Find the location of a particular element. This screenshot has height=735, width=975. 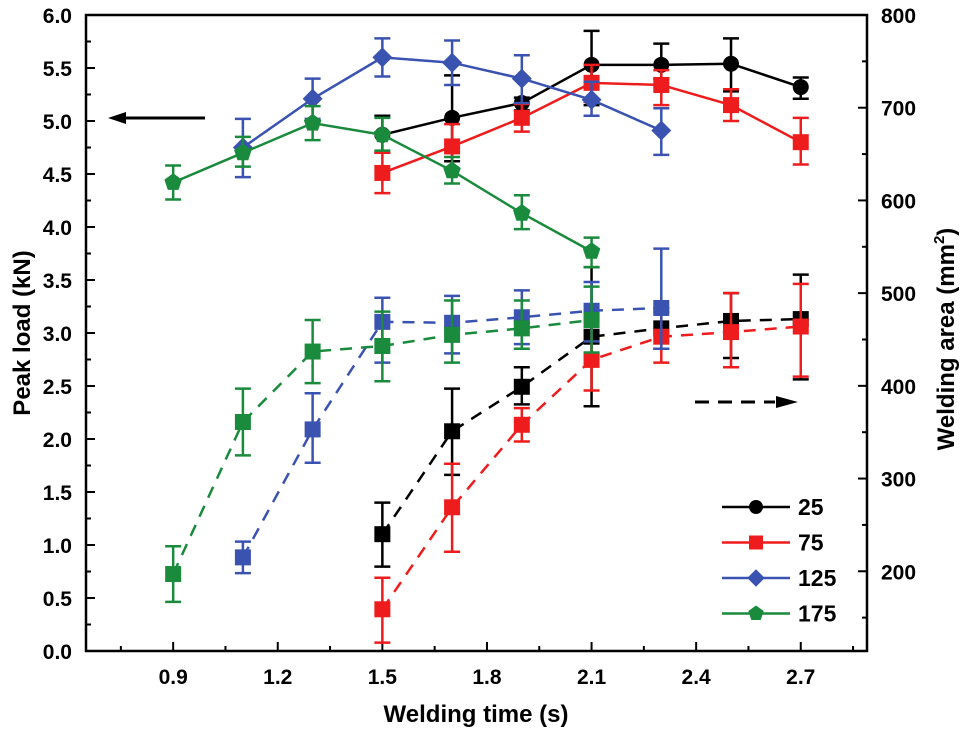

x-tick-label: 2.4 is located at coordinates (697, 677).